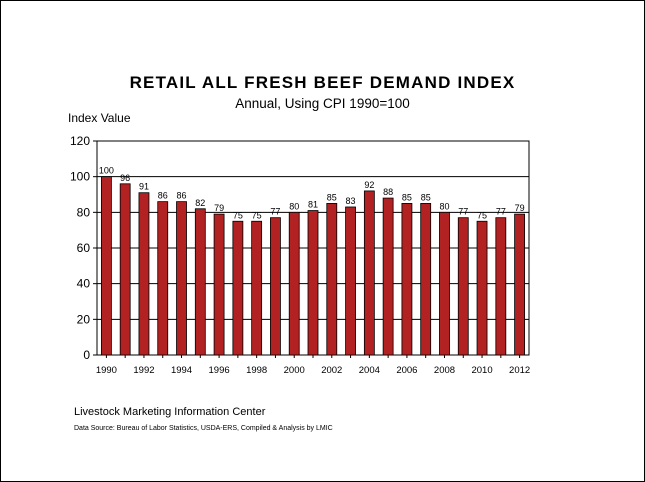 This screenshot has width=645, height=482. I want to click on y-tick-label: 120, so click(80, 141).